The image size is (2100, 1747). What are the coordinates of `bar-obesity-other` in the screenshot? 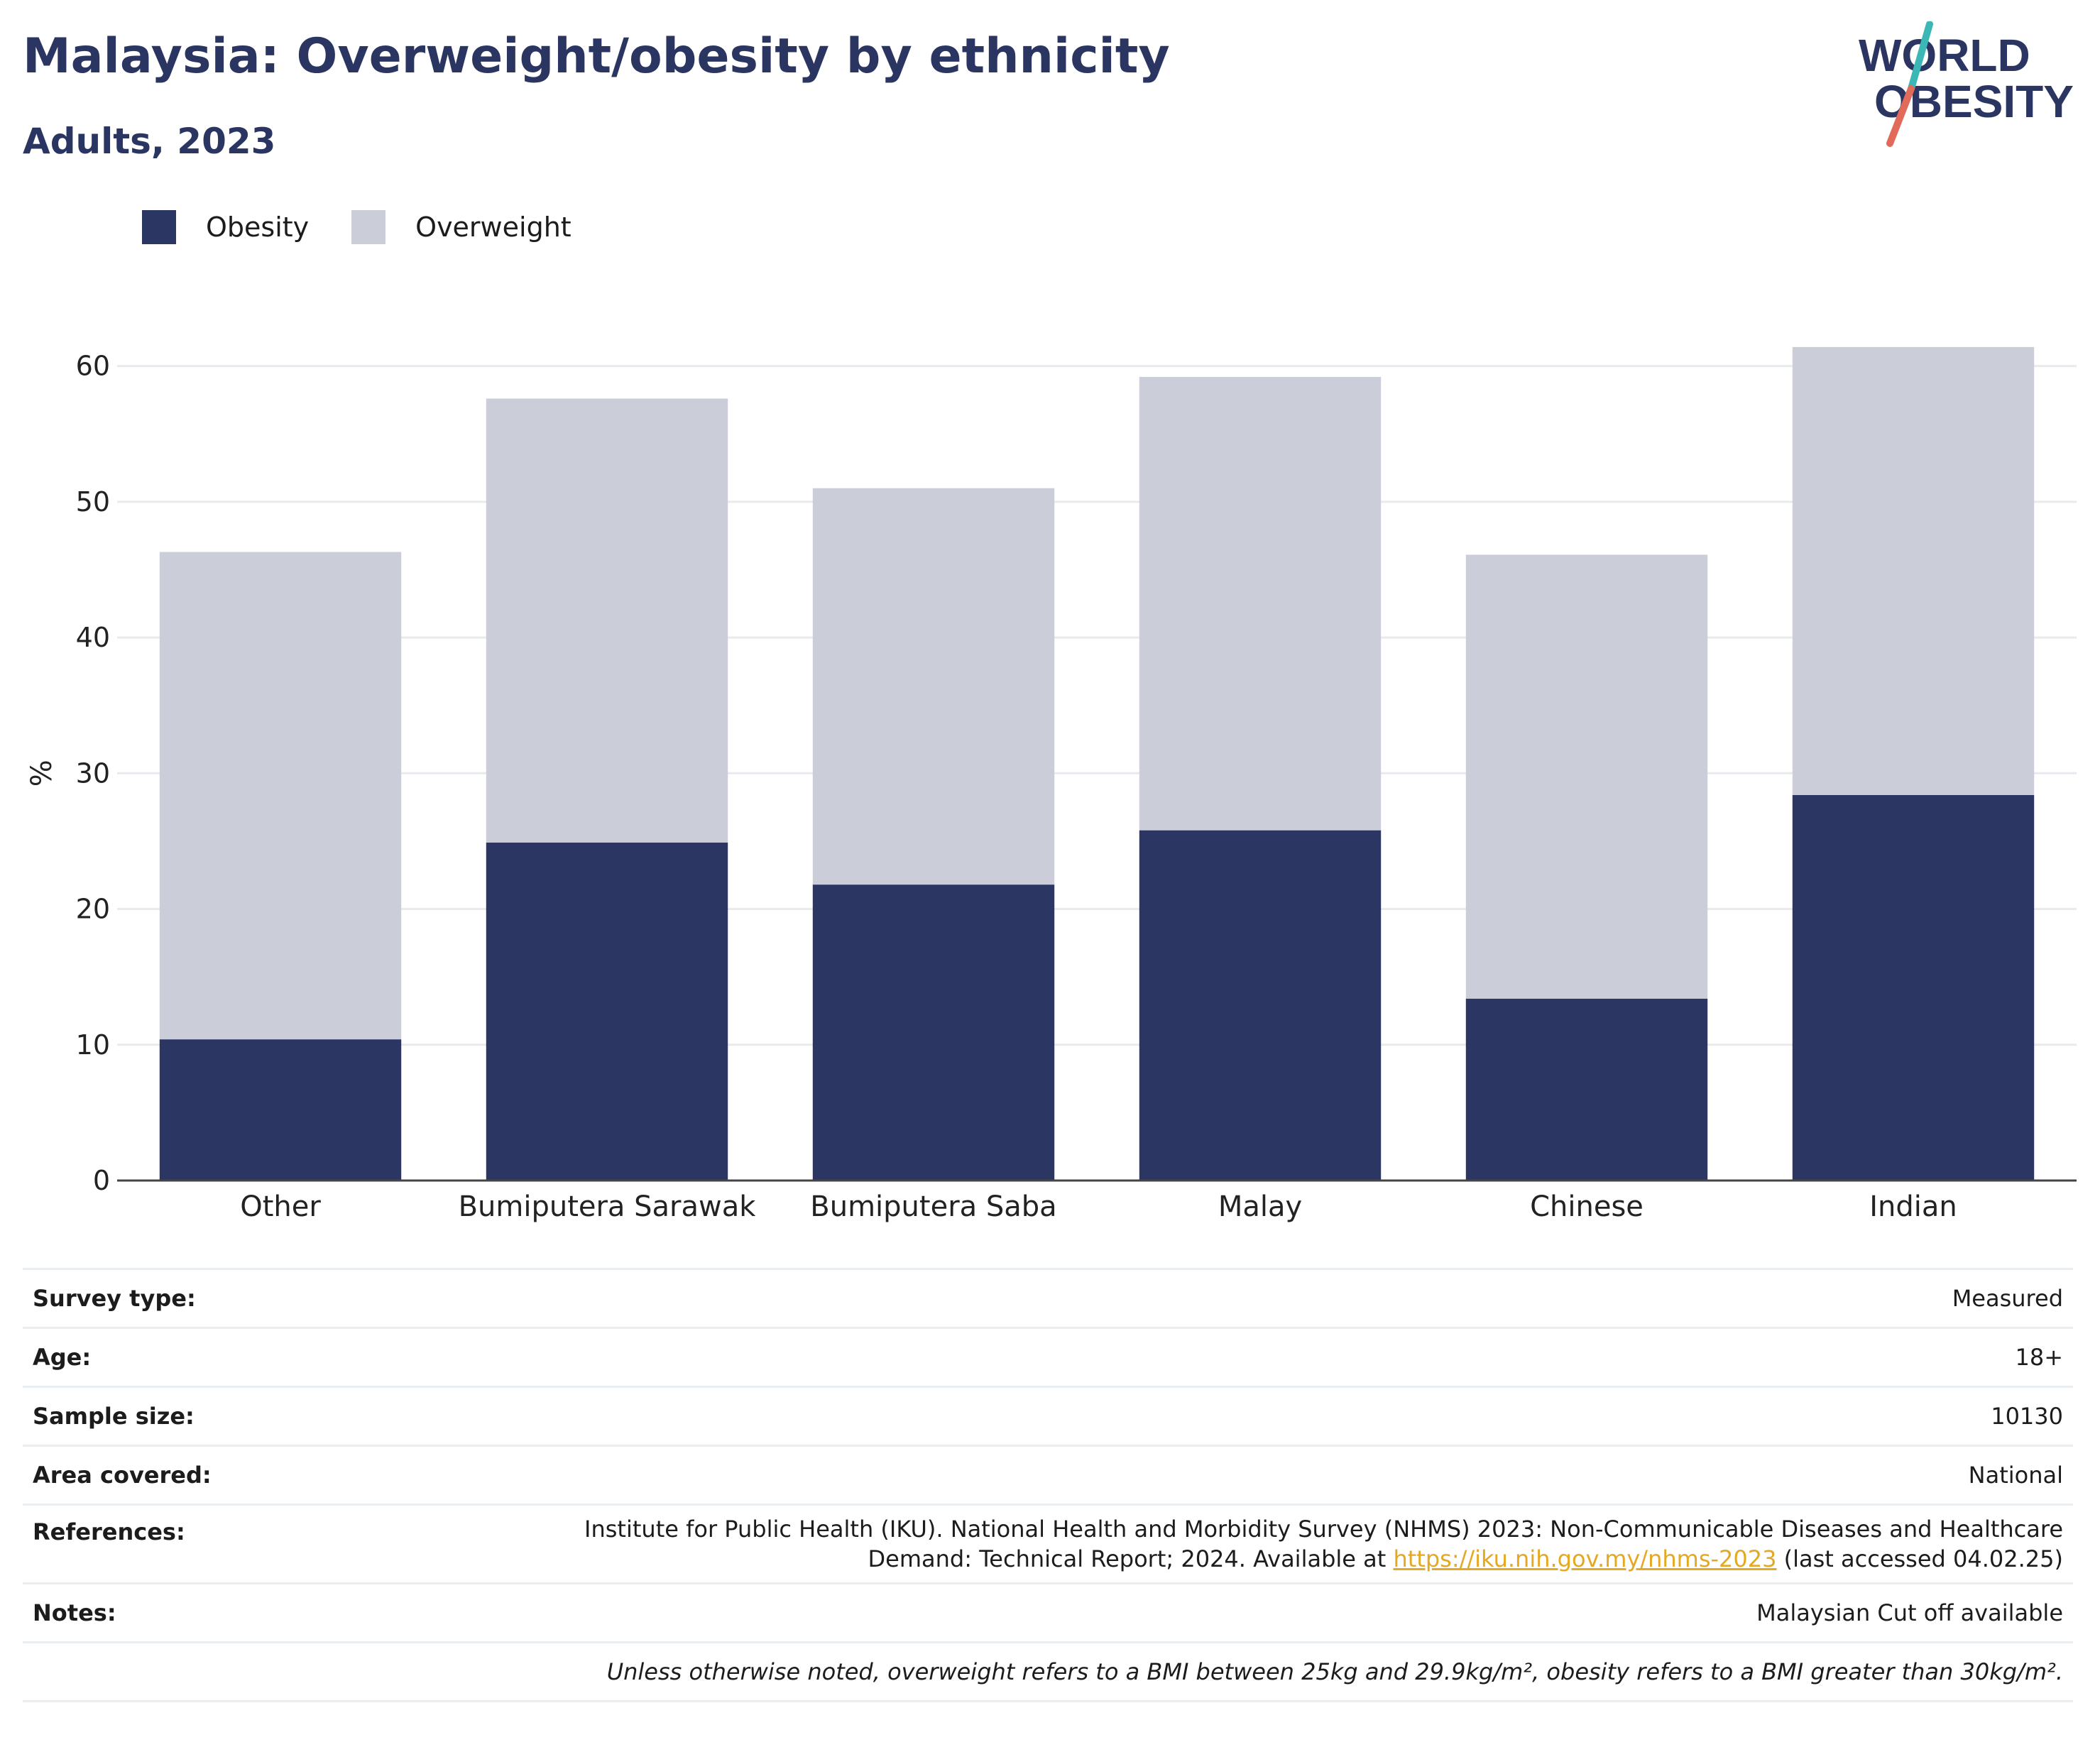 It's located at (280, 1110).